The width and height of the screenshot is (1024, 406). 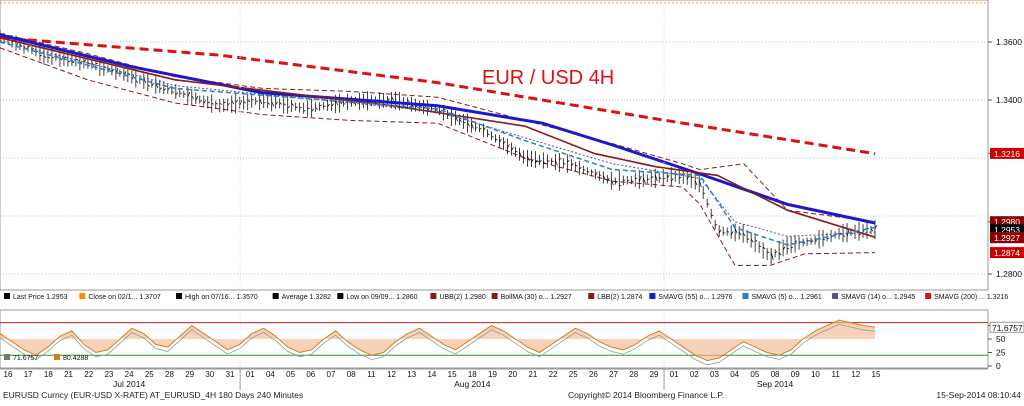 What do you see at coordinates (28, 374) in the screenshot?
I see `day-label: 17` at bounding box center [28, 374].